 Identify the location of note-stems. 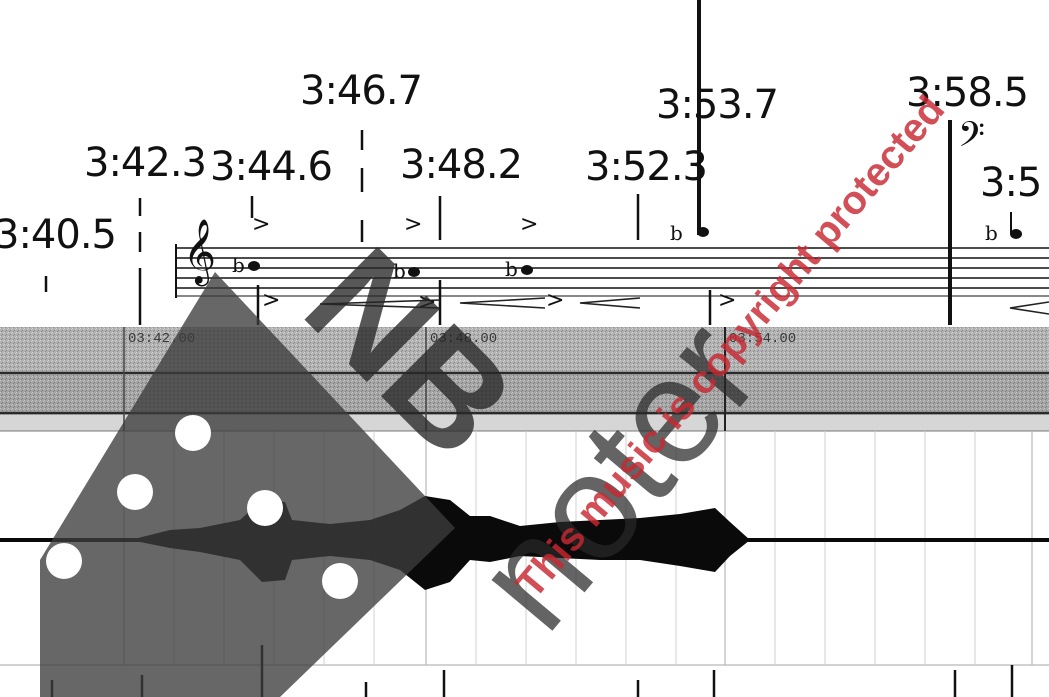
(854, 223).